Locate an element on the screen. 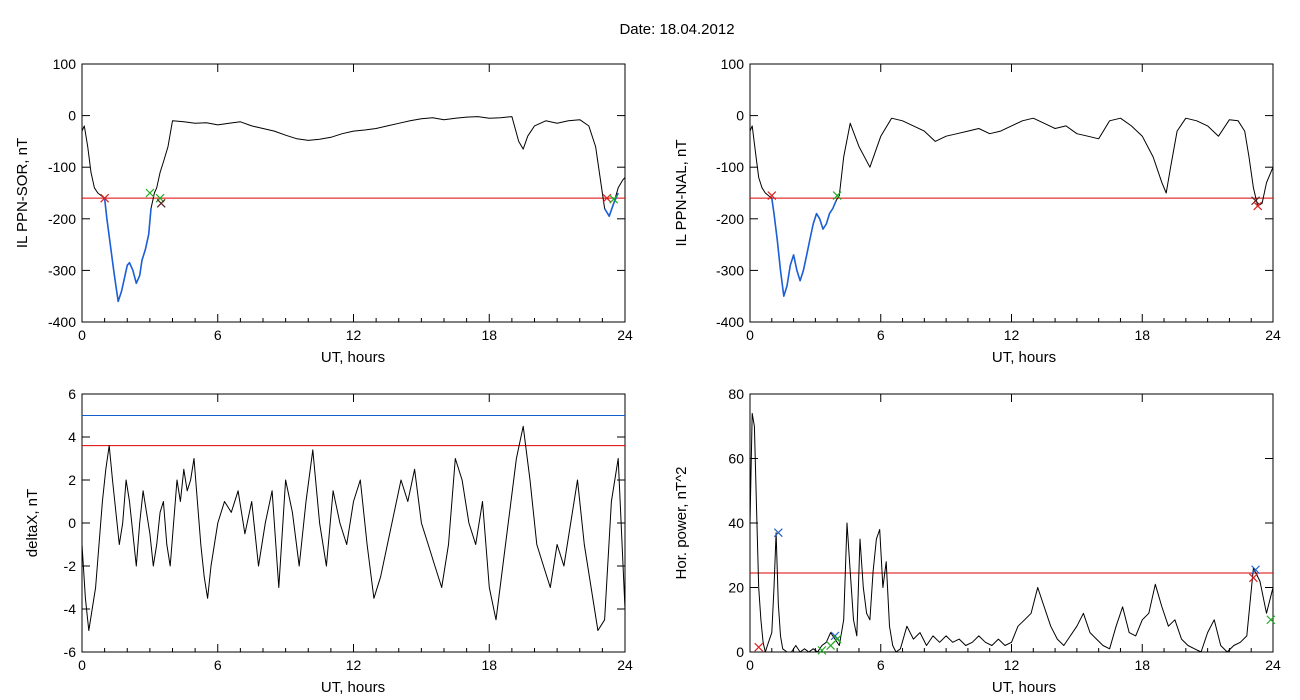 The width and height of the screenshot is (1300, 700). y-tick-label: 80 is located at coordinates (736, 394).